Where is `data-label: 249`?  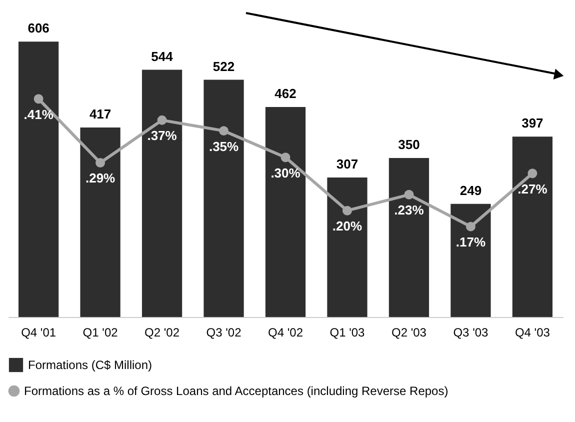
data-label: 249 is located at coordinates (471, 190).